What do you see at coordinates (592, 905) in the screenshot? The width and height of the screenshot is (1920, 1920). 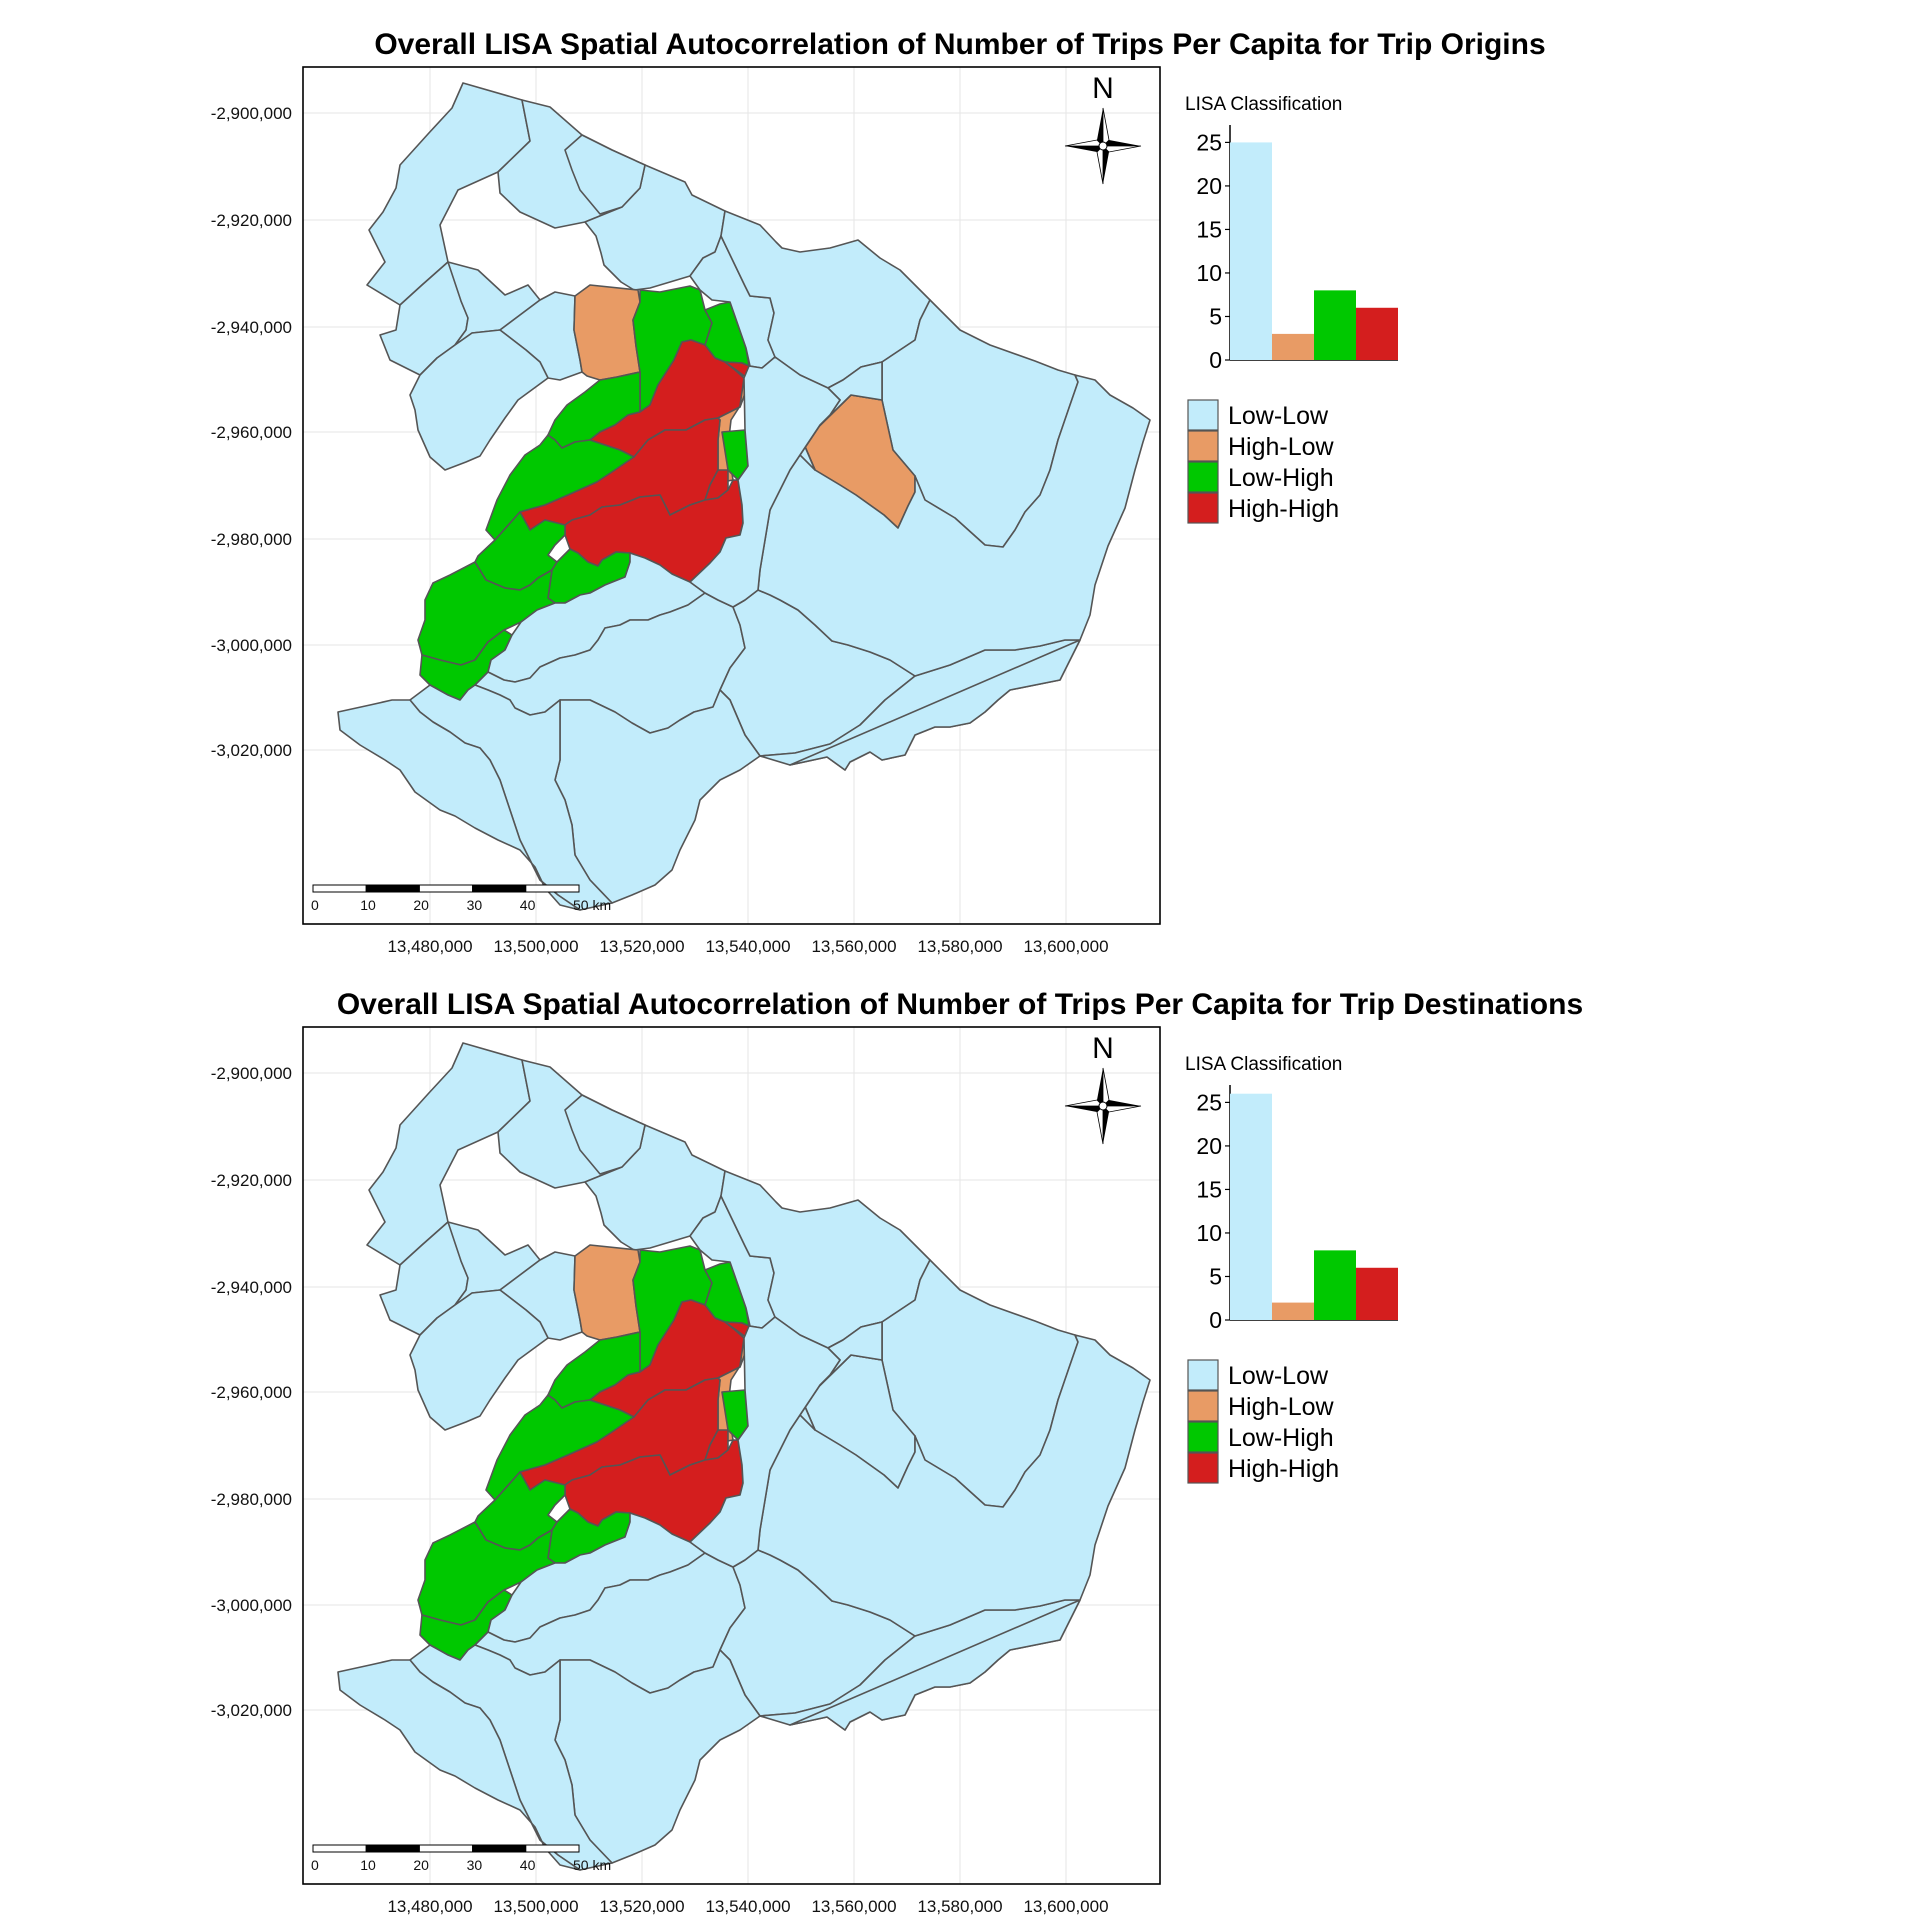 I see `scale-label: 50 km` at bounding box center [592, 905].